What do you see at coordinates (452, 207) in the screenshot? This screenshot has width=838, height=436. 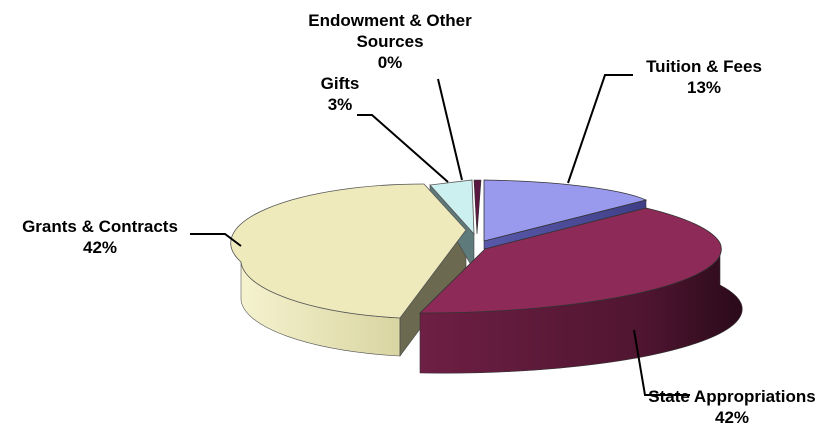 I see `slice-gifts` at bounding box center [452, 207].